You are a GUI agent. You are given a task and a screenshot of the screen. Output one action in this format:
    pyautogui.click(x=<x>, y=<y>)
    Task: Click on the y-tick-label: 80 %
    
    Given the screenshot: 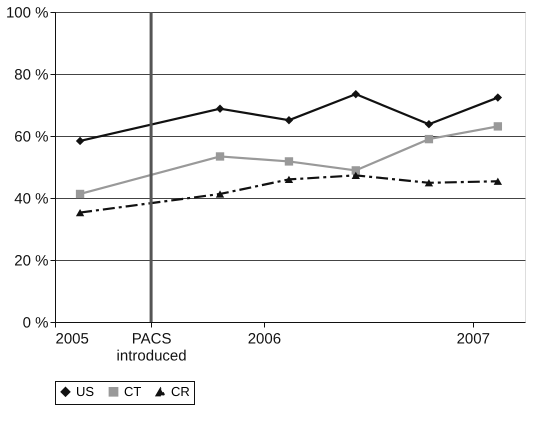 What is the action you would take?
    pyautogui.click(x=31, y=75)
    